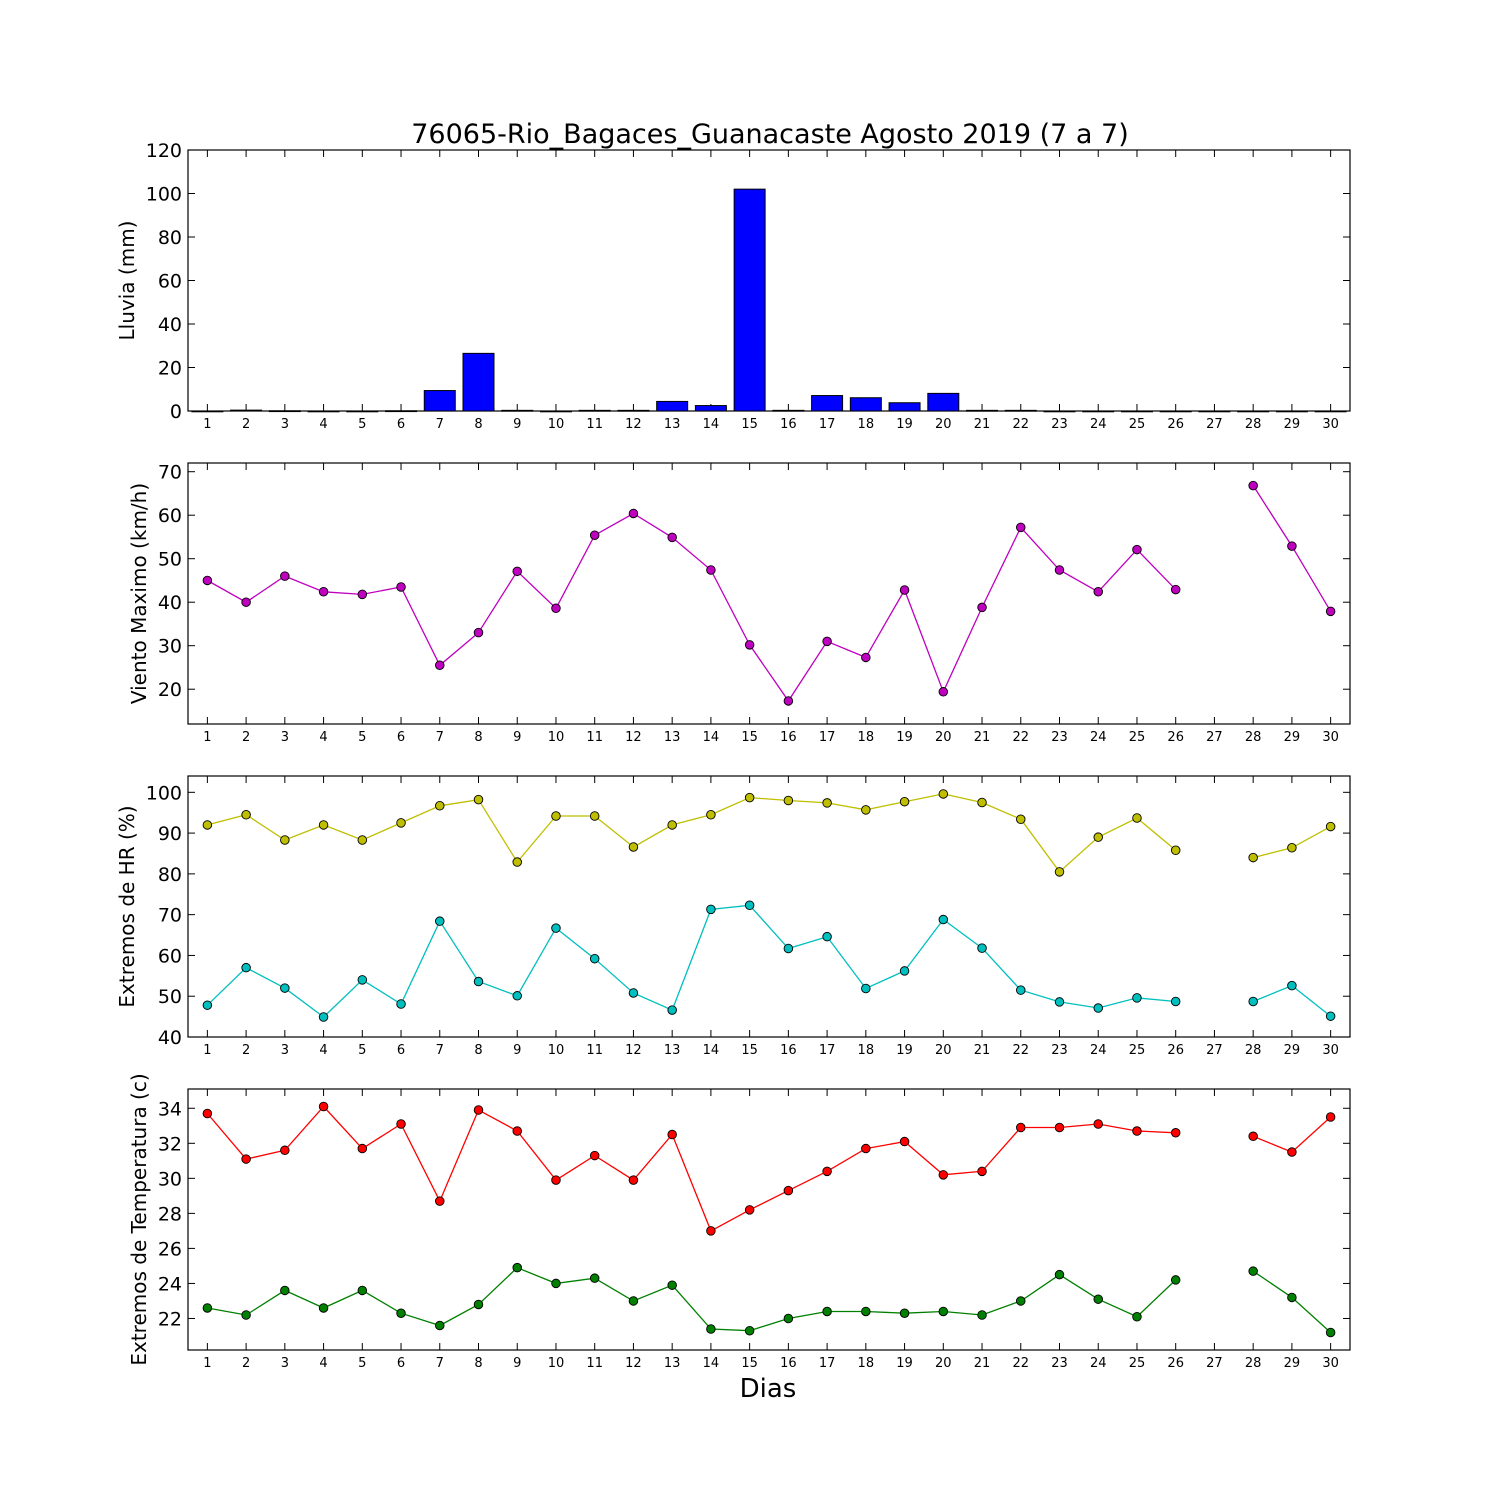  Describe the element at coordinates (768, 1389) in the screenshot. I see `x-axis-label: Dias` at that location.